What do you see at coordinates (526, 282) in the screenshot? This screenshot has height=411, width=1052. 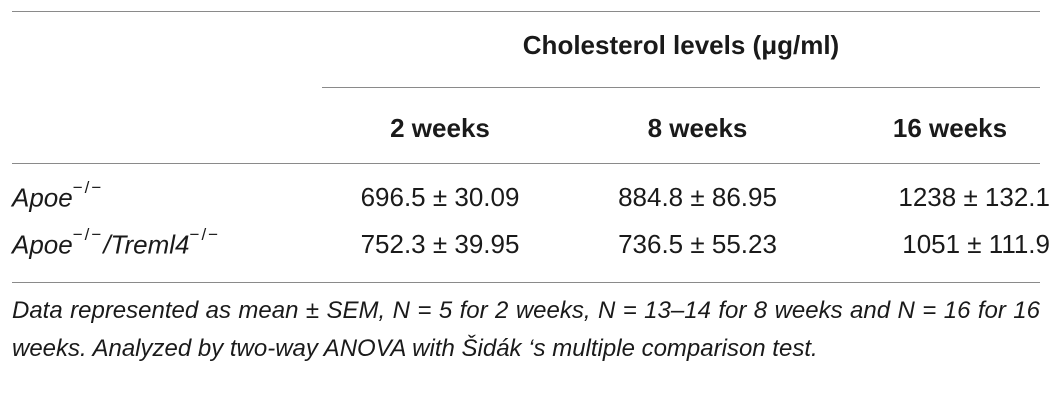 I see `table-bottom-rule` at bounding box center [526, 282].